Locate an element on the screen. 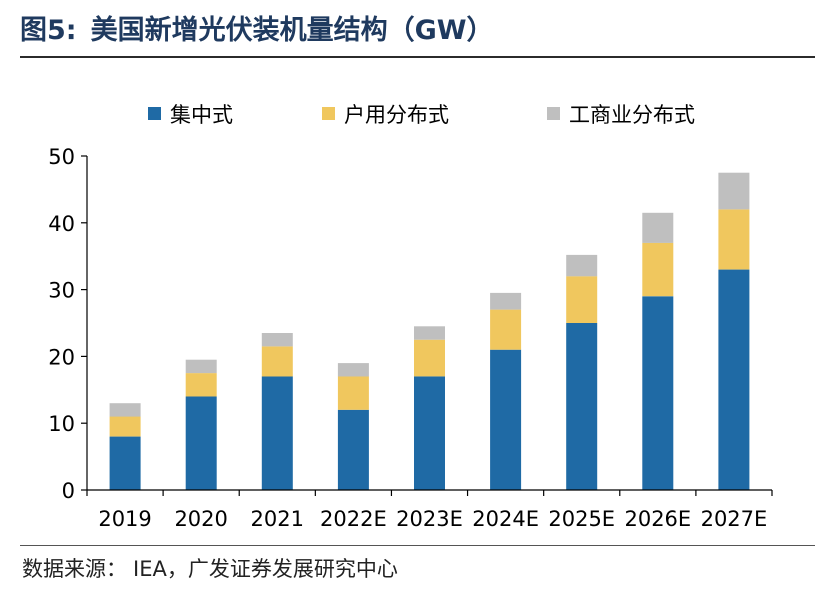 The height and width of the screenshot is (593, 835). legend-label-2: 户用分布式 is located at coordinates (396, 115).